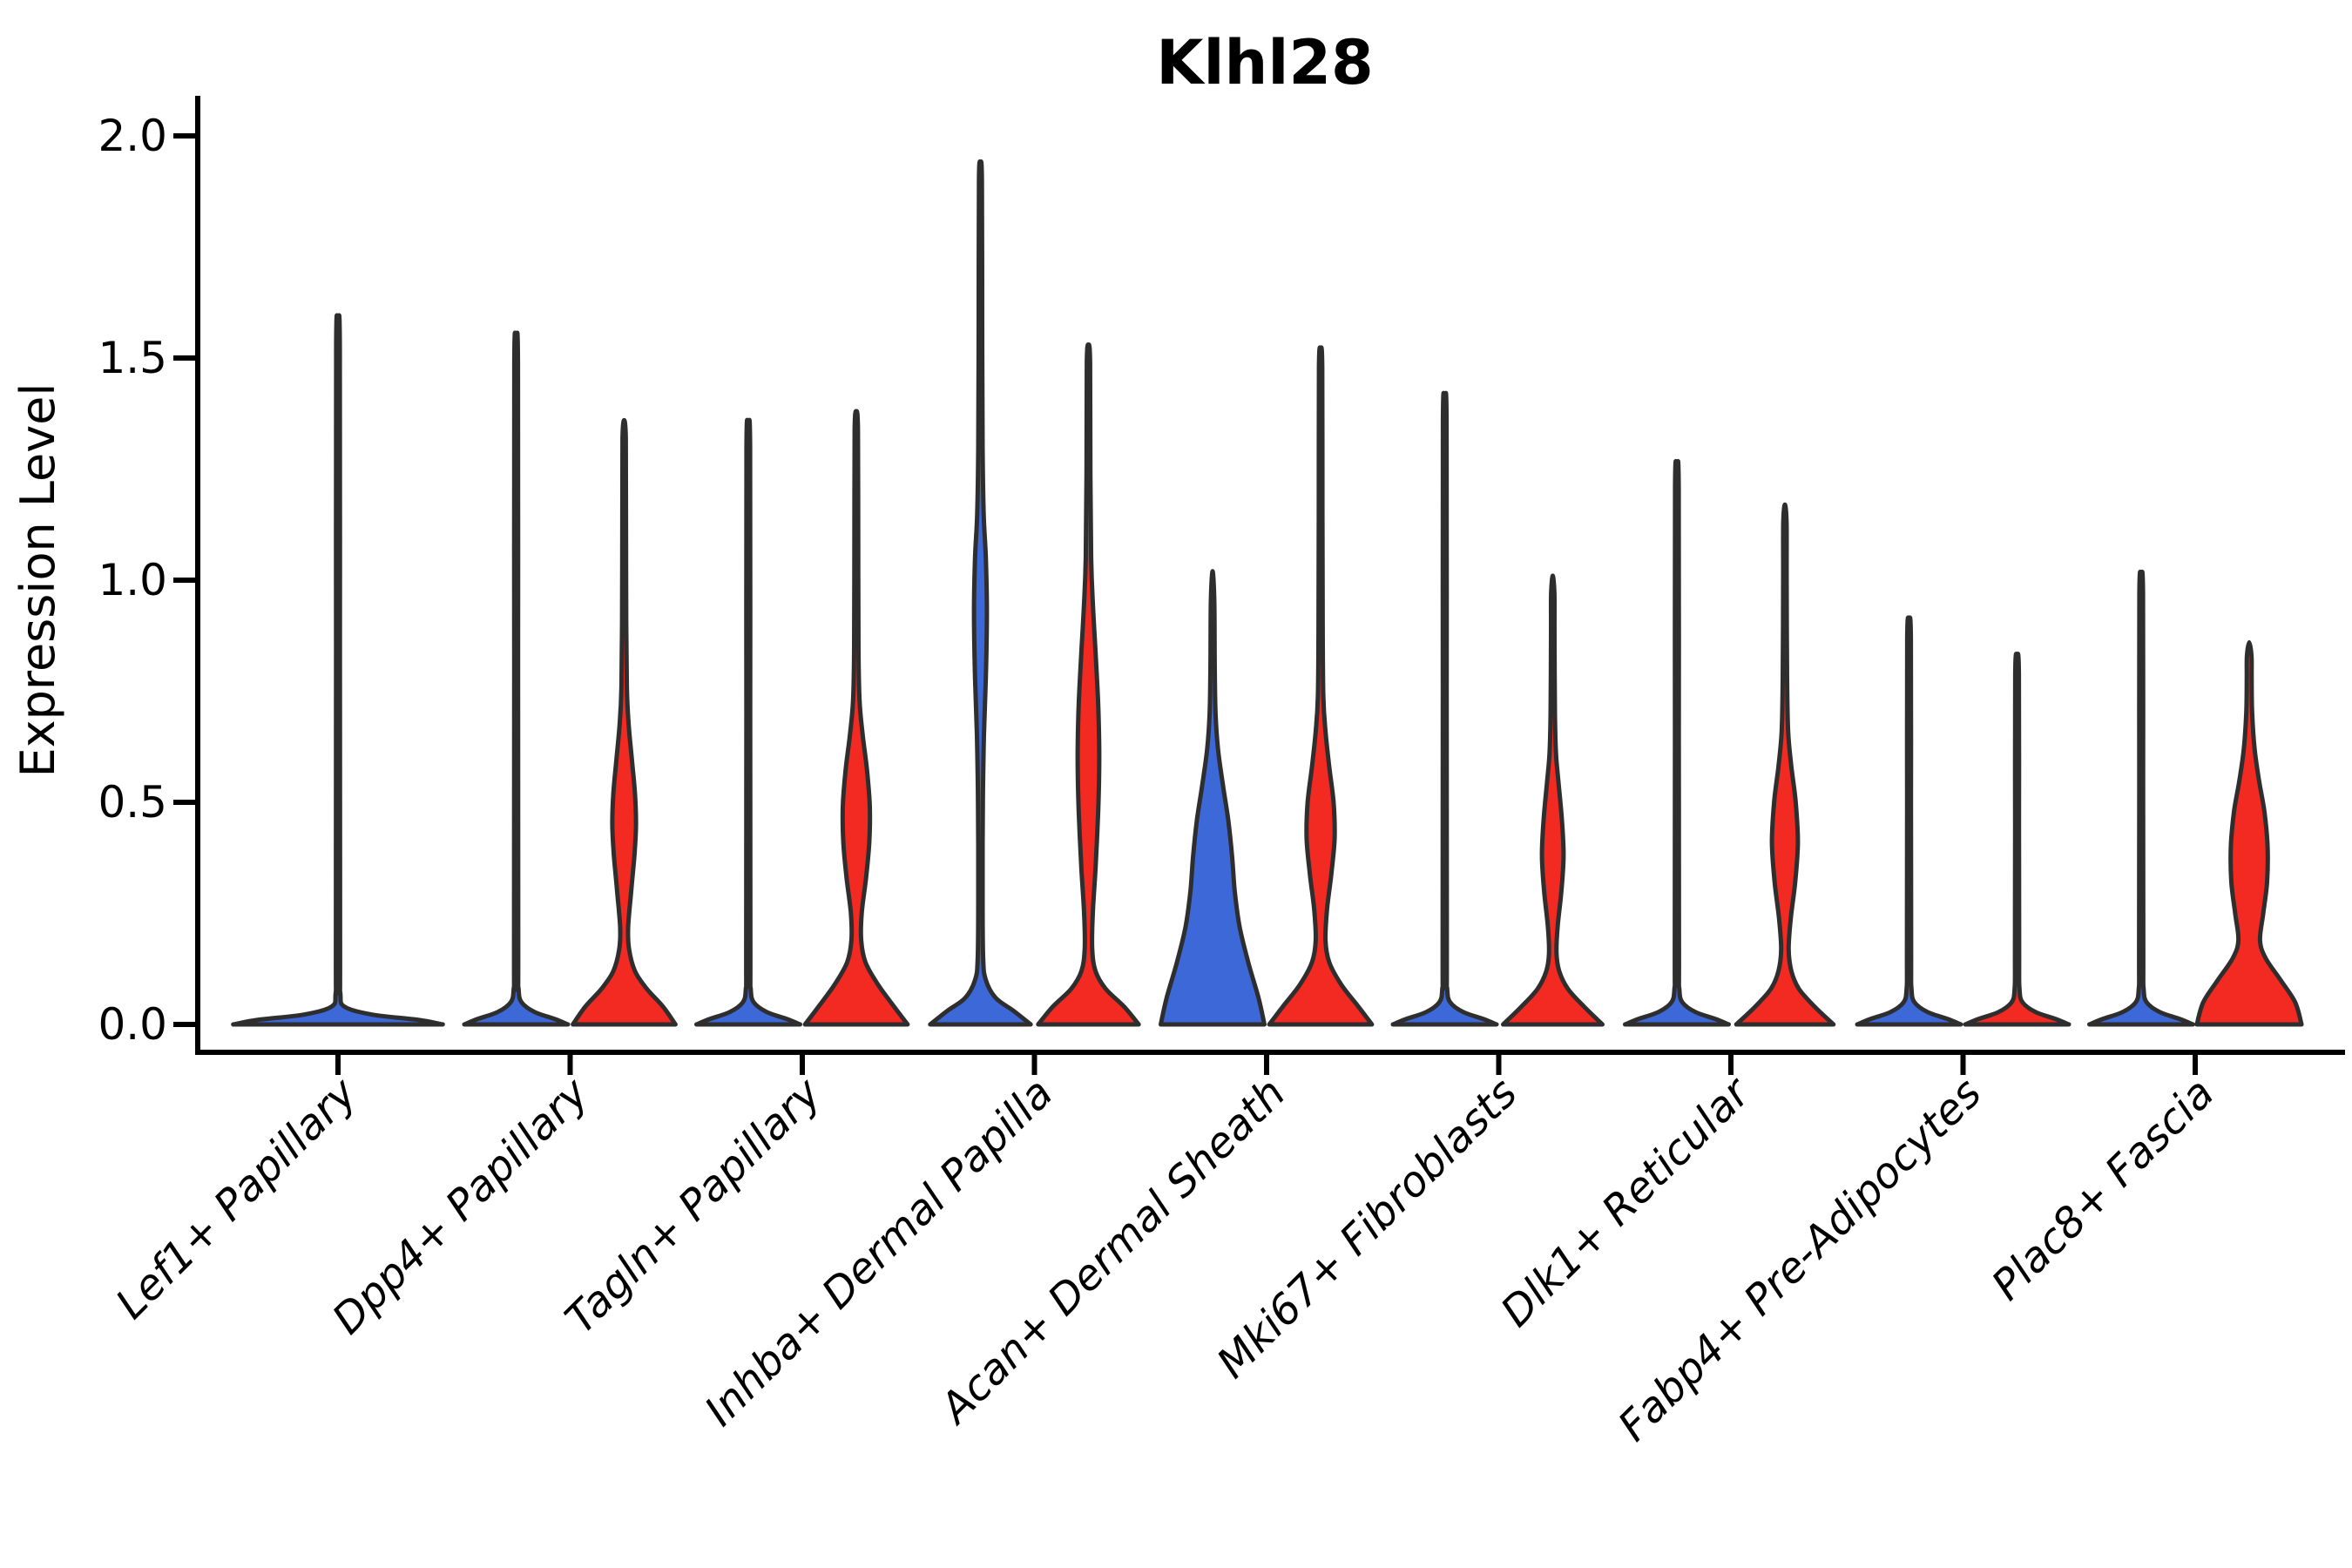  Describe the element at coordinates (856, 718) in the screenshot. I see `violin-tagln-papillary-red` at that location.